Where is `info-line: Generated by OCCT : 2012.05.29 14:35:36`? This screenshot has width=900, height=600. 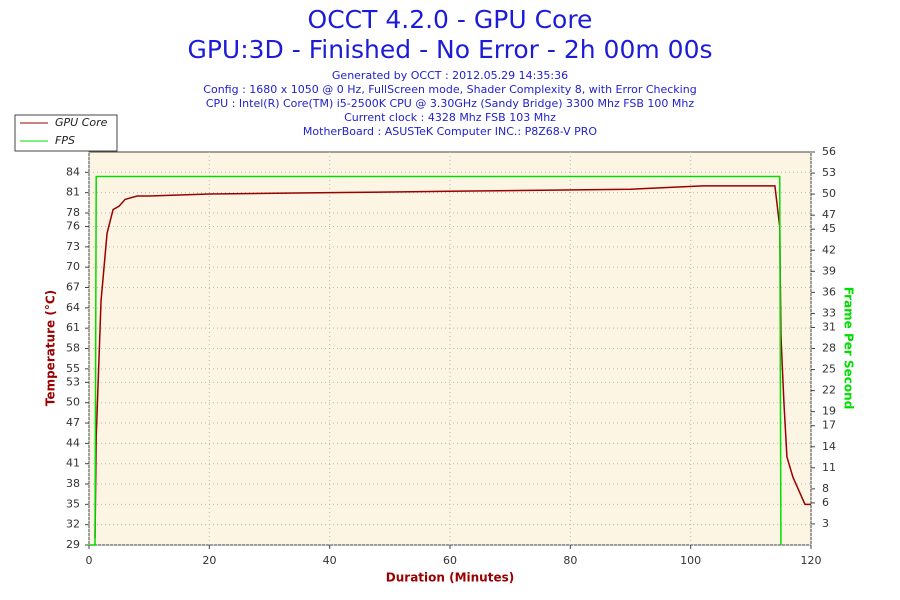
info-line: Generated by OCCT : 2012.05.29 14:35:36 is located at coordinates (450, 75).